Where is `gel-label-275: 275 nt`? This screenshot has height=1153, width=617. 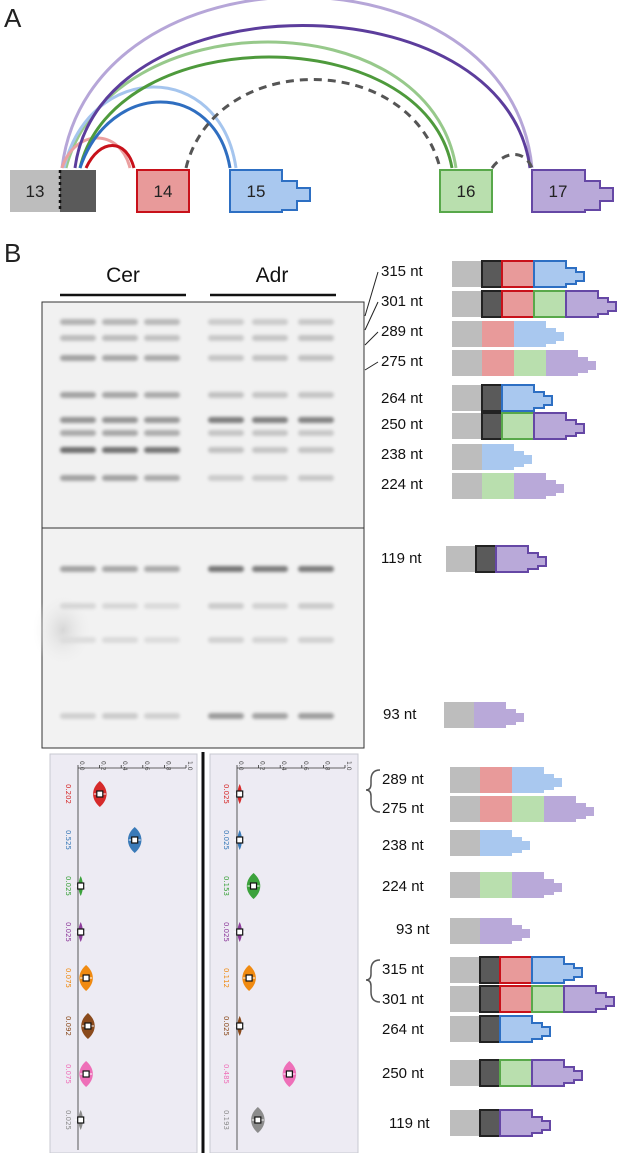
gel-label-275: 275 nt is located at coordinates (402, 361).